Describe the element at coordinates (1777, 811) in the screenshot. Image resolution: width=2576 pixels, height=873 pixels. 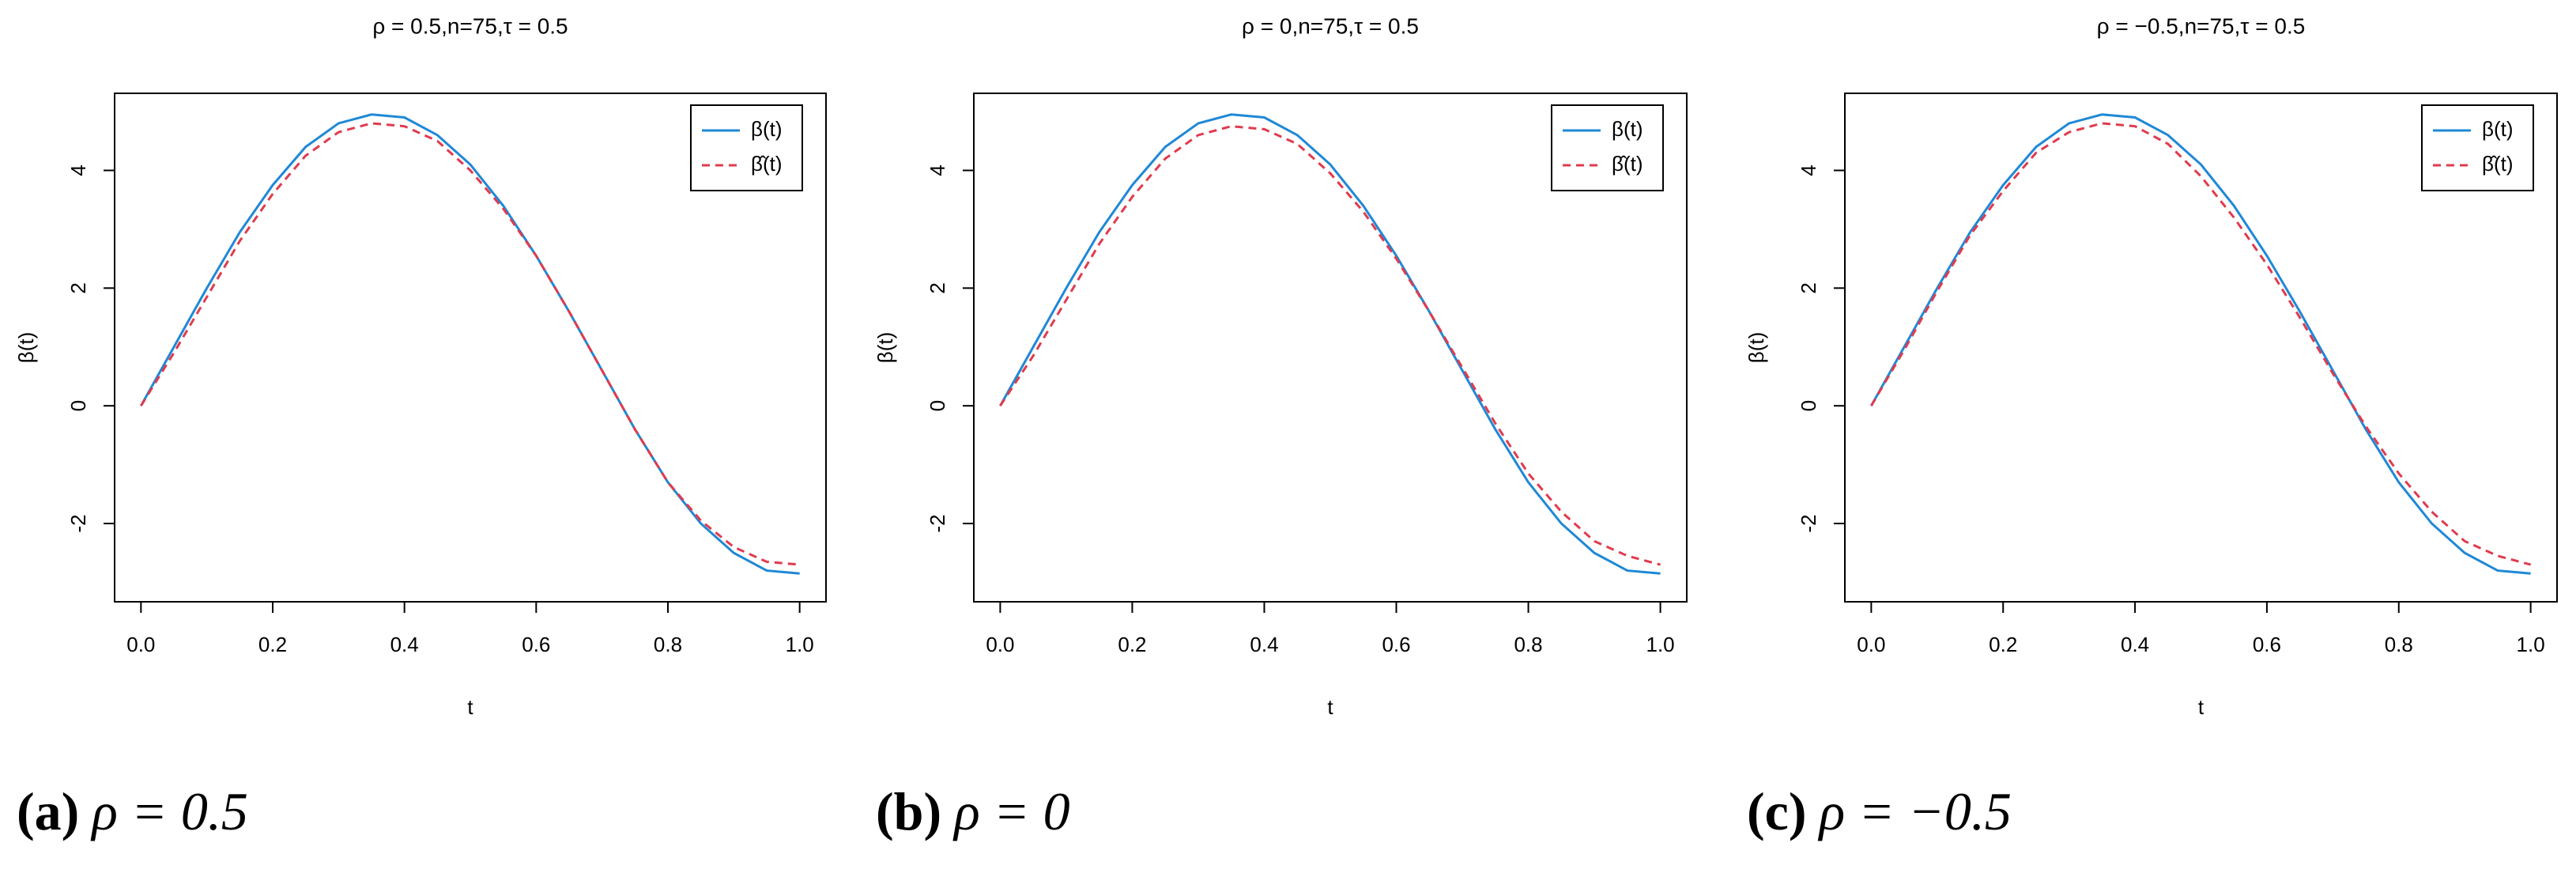
I see `caption-label: (c)` at that location.